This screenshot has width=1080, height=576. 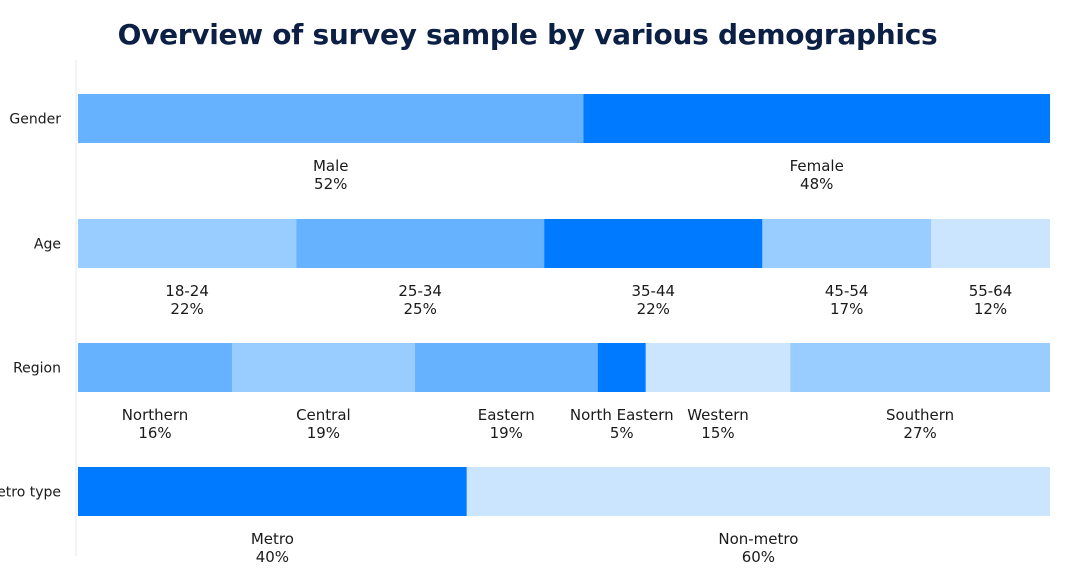 I want to click on row-label-gender: Gender, so click(x=35, y=120).